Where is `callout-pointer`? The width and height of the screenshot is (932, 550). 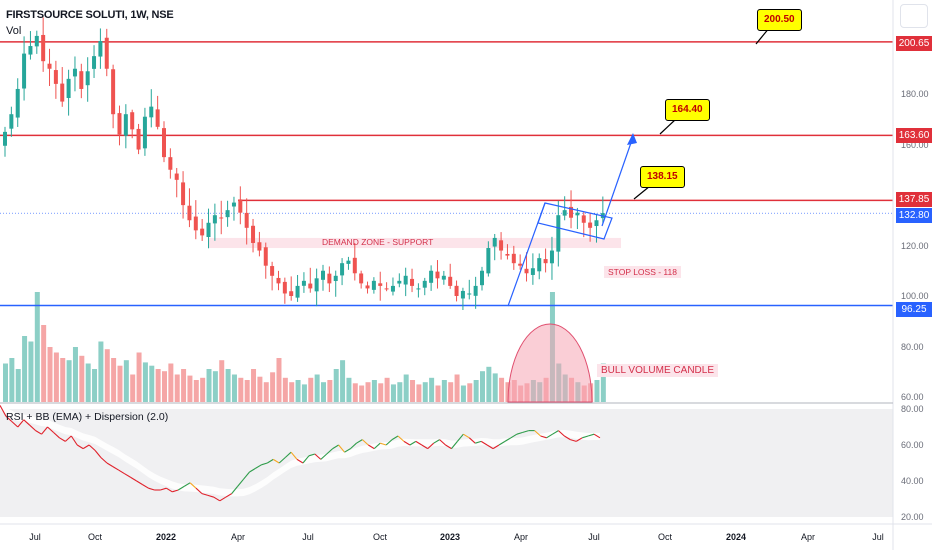
callout-pointer is located at coordinates (642, 192).